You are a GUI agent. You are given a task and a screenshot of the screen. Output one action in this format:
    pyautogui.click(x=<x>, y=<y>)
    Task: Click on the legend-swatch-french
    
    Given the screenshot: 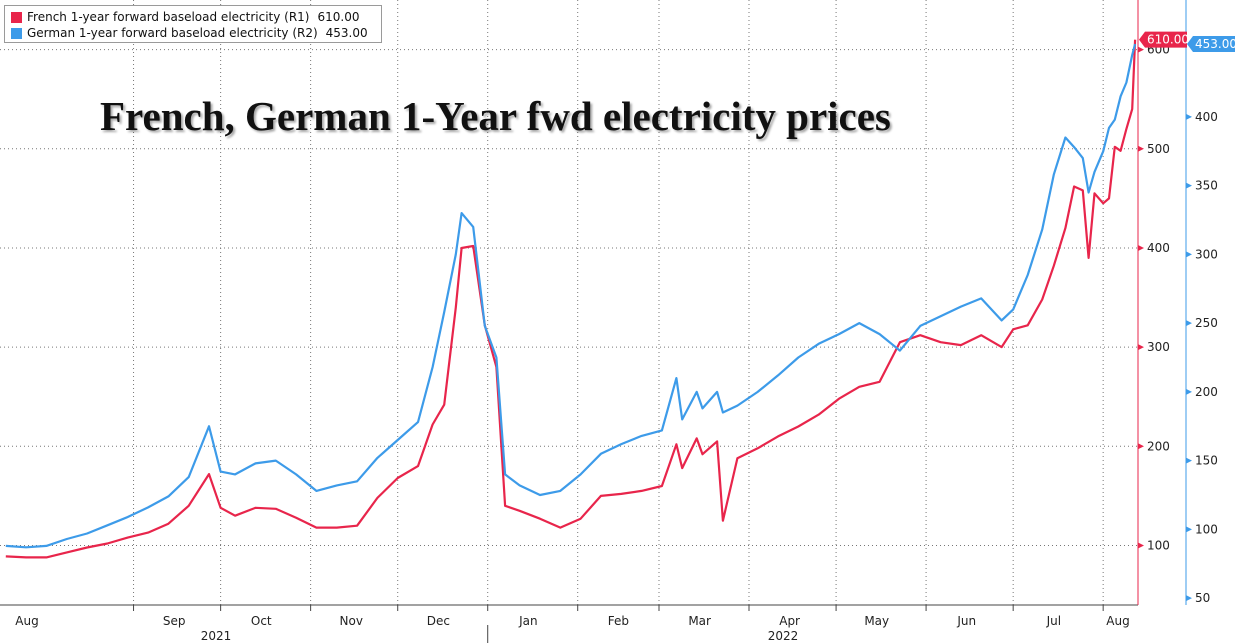 What is the action you would take?
    pyautogui.click(x=16, y=17)
    